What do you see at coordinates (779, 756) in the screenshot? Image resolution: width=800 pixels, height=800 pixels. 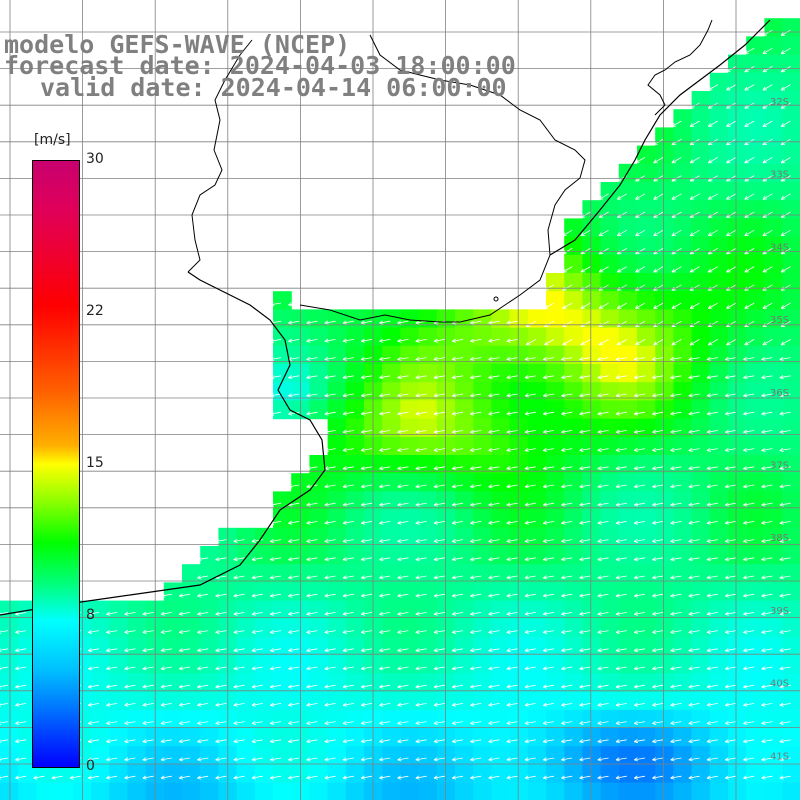 I see `lat-label-41S: 41S` at bounding box center [779, 756].